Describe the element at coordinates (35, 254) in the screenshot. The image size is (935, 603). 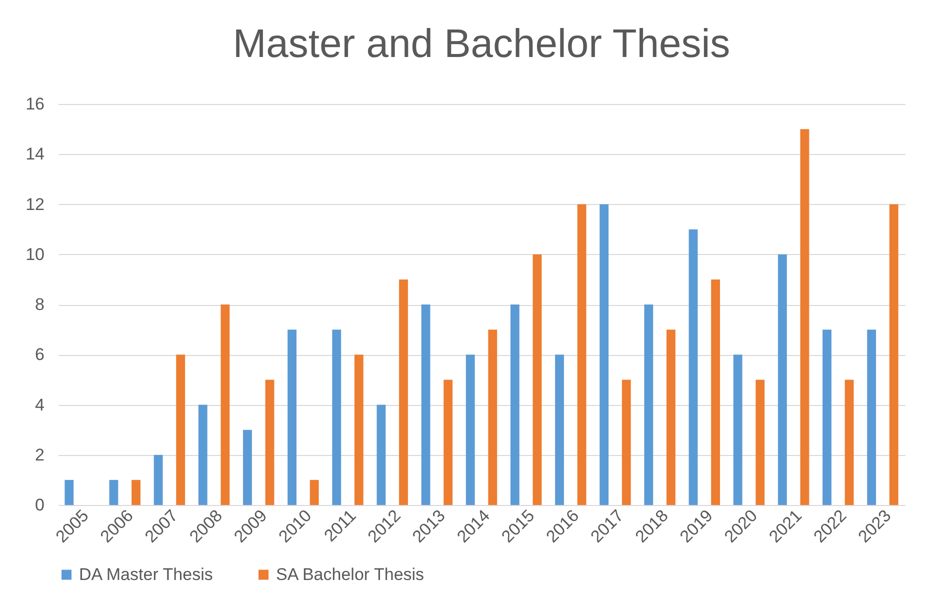
I see `y-tick-label: 10` at that location.